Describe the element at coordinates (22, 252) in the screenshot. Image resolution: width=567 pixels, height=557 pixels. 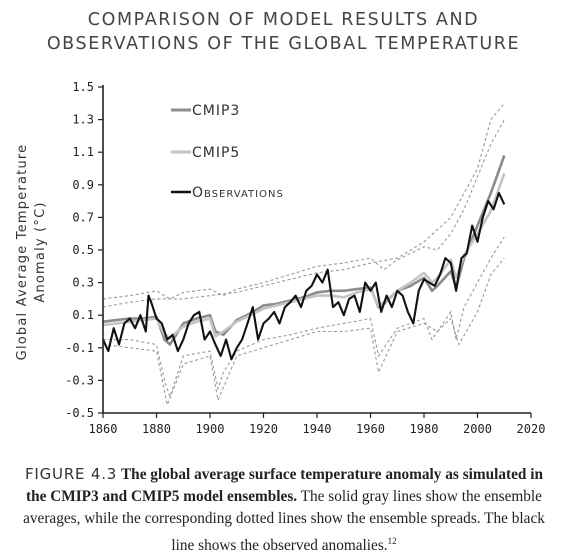
I see `y-axis-label-line-1: Global Average Temperature` at that location.